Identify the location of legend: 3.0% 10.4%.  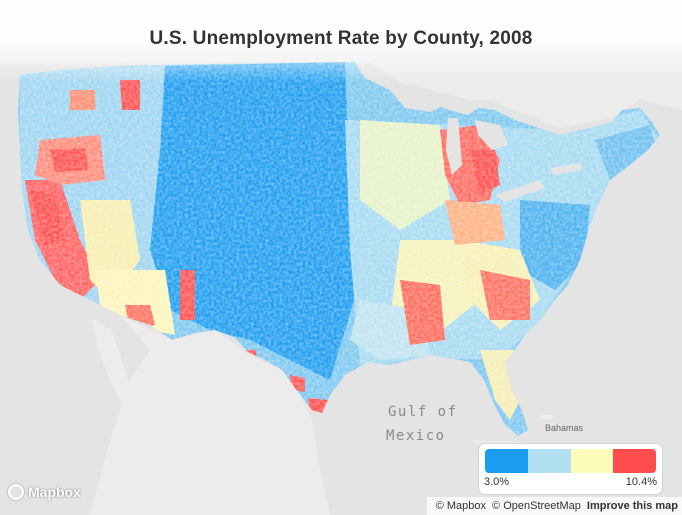
(570, 469).